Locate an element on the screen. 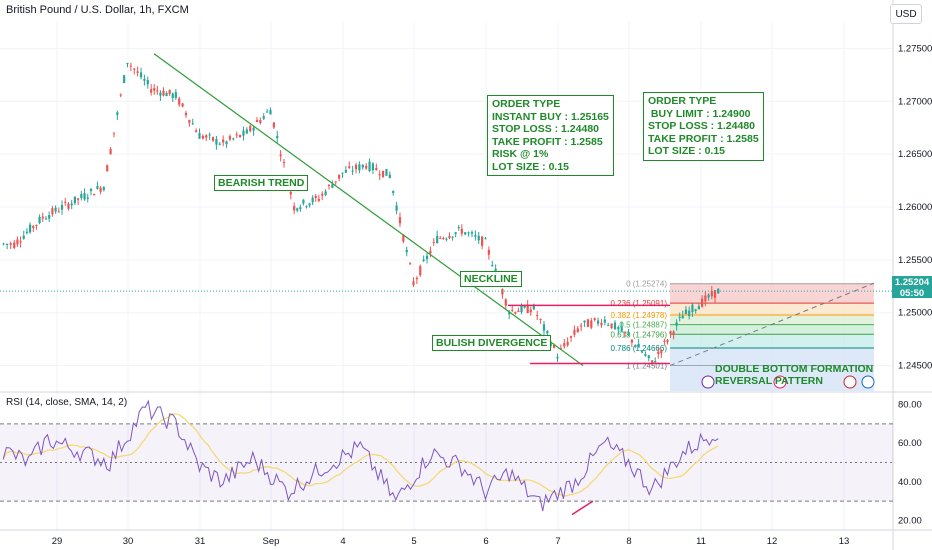 The height and width of the screenshot is (550, 932). time-tick-label: 31 is located at coordinates (200, 541).